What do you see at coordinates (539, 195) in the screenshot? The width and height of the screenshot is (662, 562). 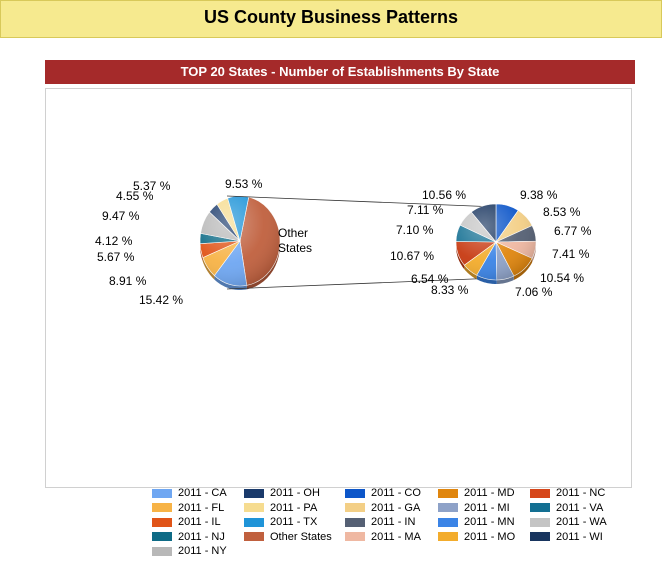 I see `detail-pie-label-2011-co: 9.38 %` at bounding box center [539, 195].